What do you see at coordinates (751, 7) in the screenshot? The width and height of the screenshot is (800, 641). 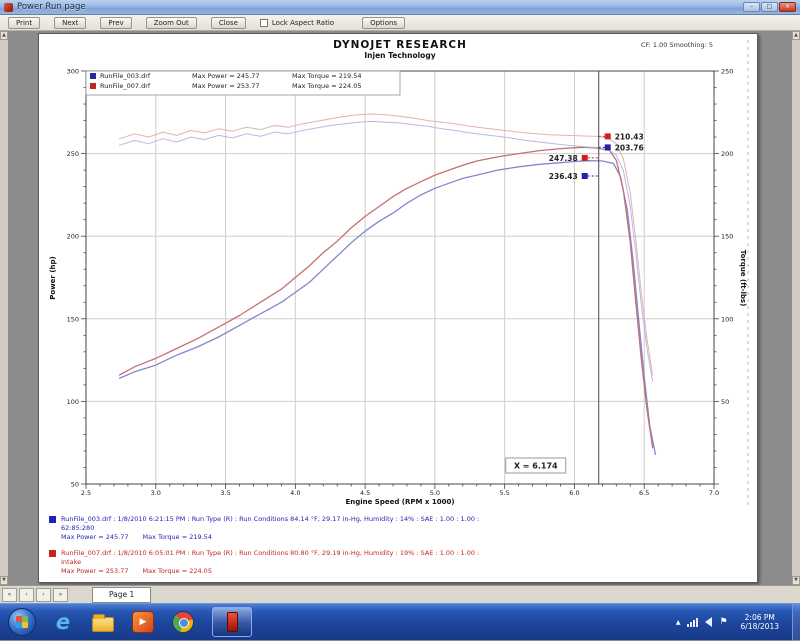 I see `minimize-button: –` at bounding box center [751, 7].